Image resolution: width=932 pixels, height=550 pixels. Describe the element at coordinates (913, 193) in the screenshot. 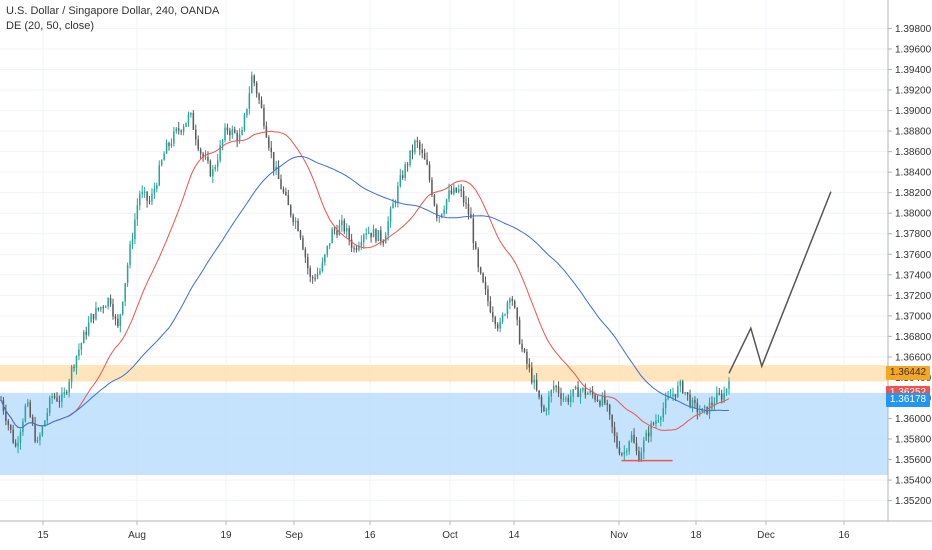

I see `y-tick-label: 1.38200` at that location.